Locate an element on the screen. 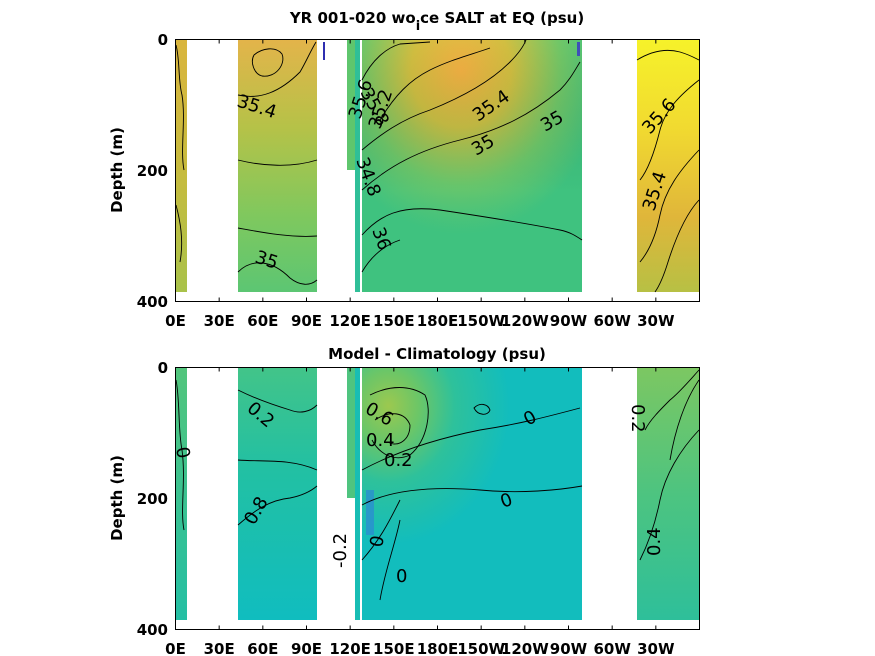 The height and width of the screenshot is (656, 875). bottom-field-pacific is located at coordinates (472, 494).